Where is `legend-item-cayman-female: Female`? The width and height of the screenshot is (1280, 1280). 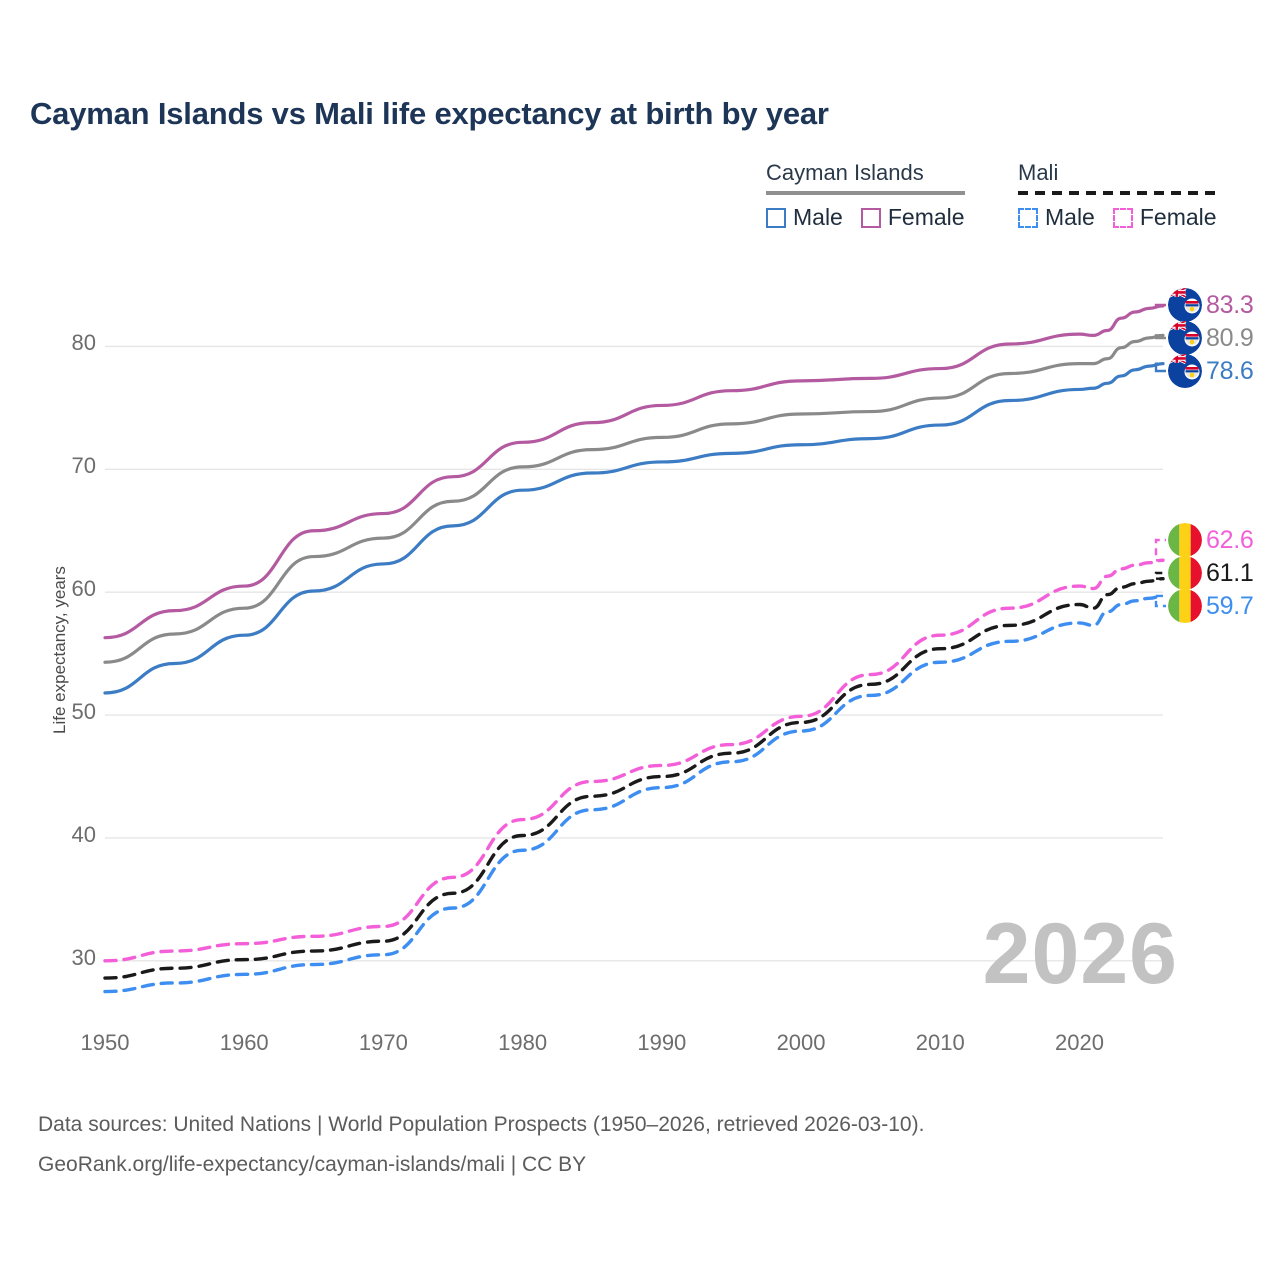 legend-item-cayman-female: Female is located at coordinates (912, 217).